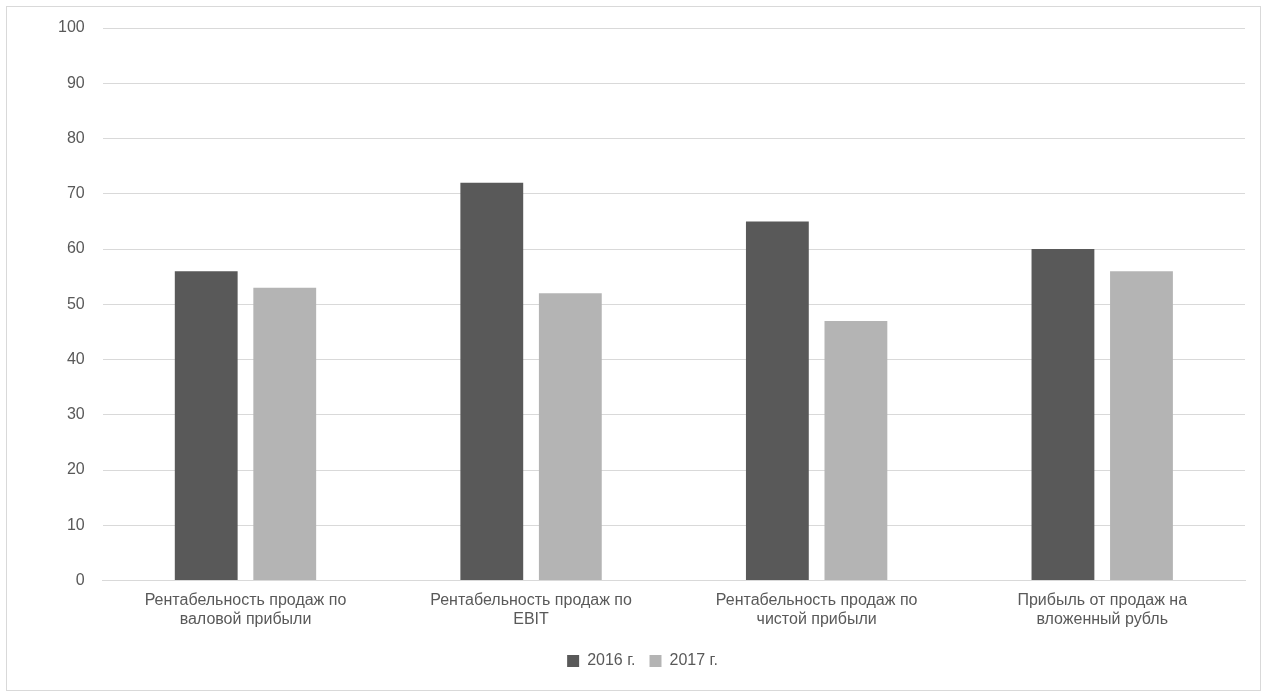 This screenshot has width=1269, height=699. I want to click on x-tick-label: Рентабельность продаж по чистой прибыли, so click(816, 608).